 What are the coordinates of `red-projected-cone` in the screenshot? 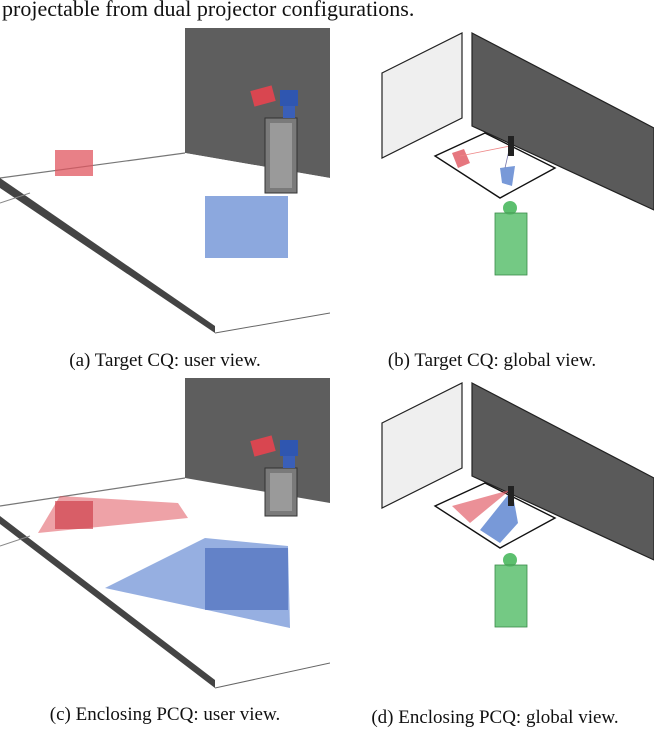 It's located at (481, 506).